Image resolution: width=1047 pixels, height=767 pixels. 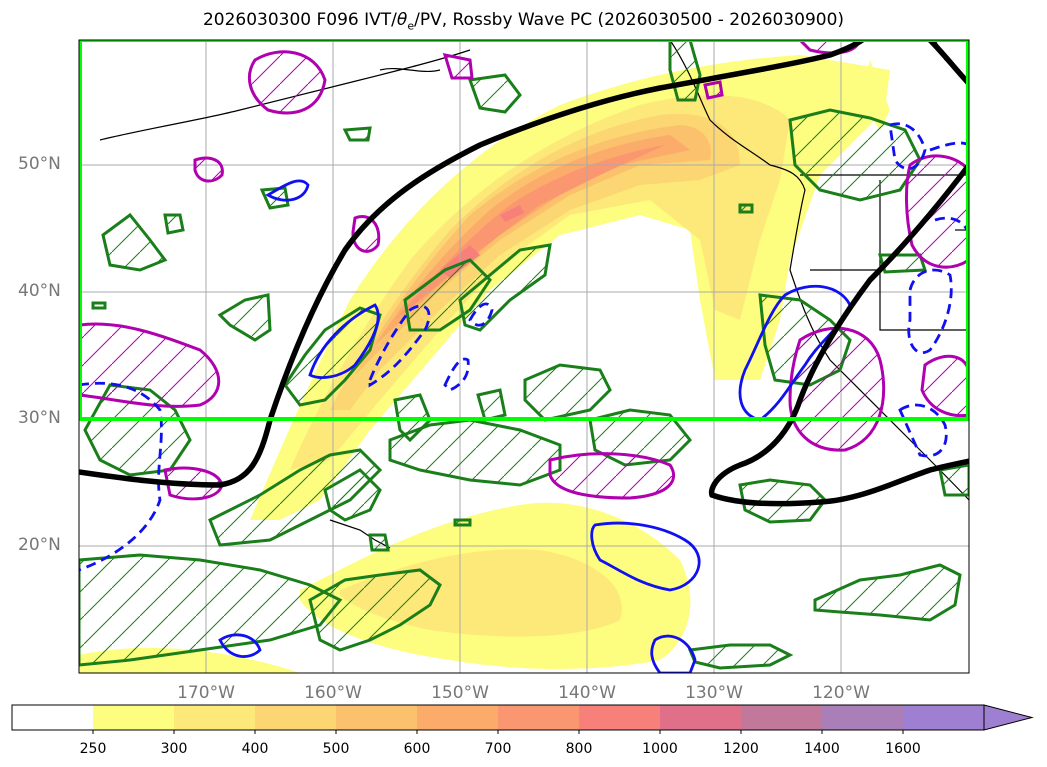 What do you see at coordinates (93, 749) in the screenshot?
I see `colorbar-tick-label: 250` at bounding box center [93, 749].